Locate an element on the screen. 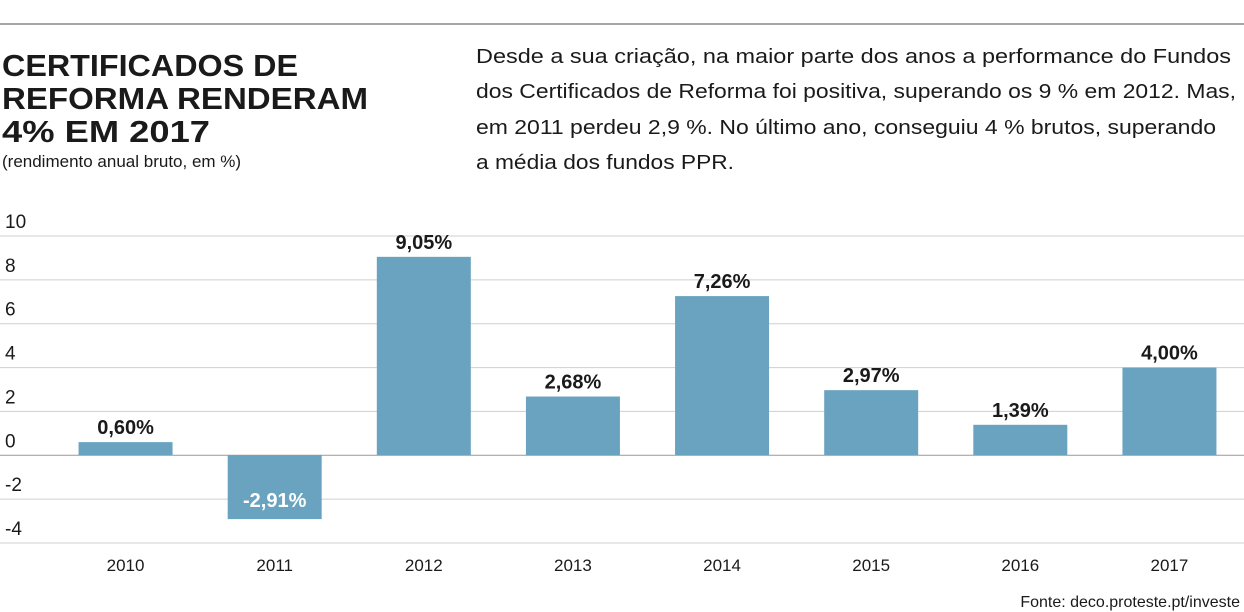  y-tick-label: -4 is located at coordinates (13, 529).